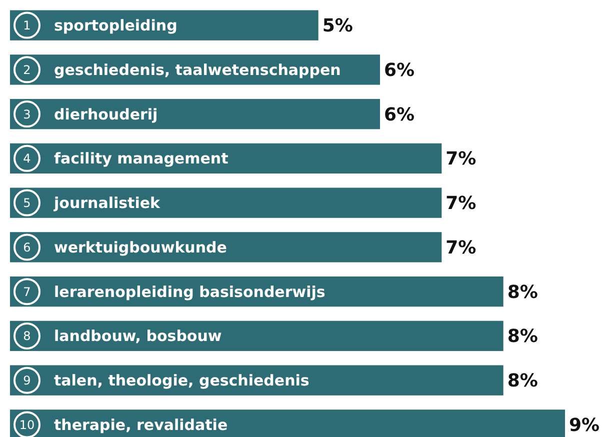 Image resolution: width=610 pixels, height=437 pixels. I want to click on annotation: 4, so click(27, 159).